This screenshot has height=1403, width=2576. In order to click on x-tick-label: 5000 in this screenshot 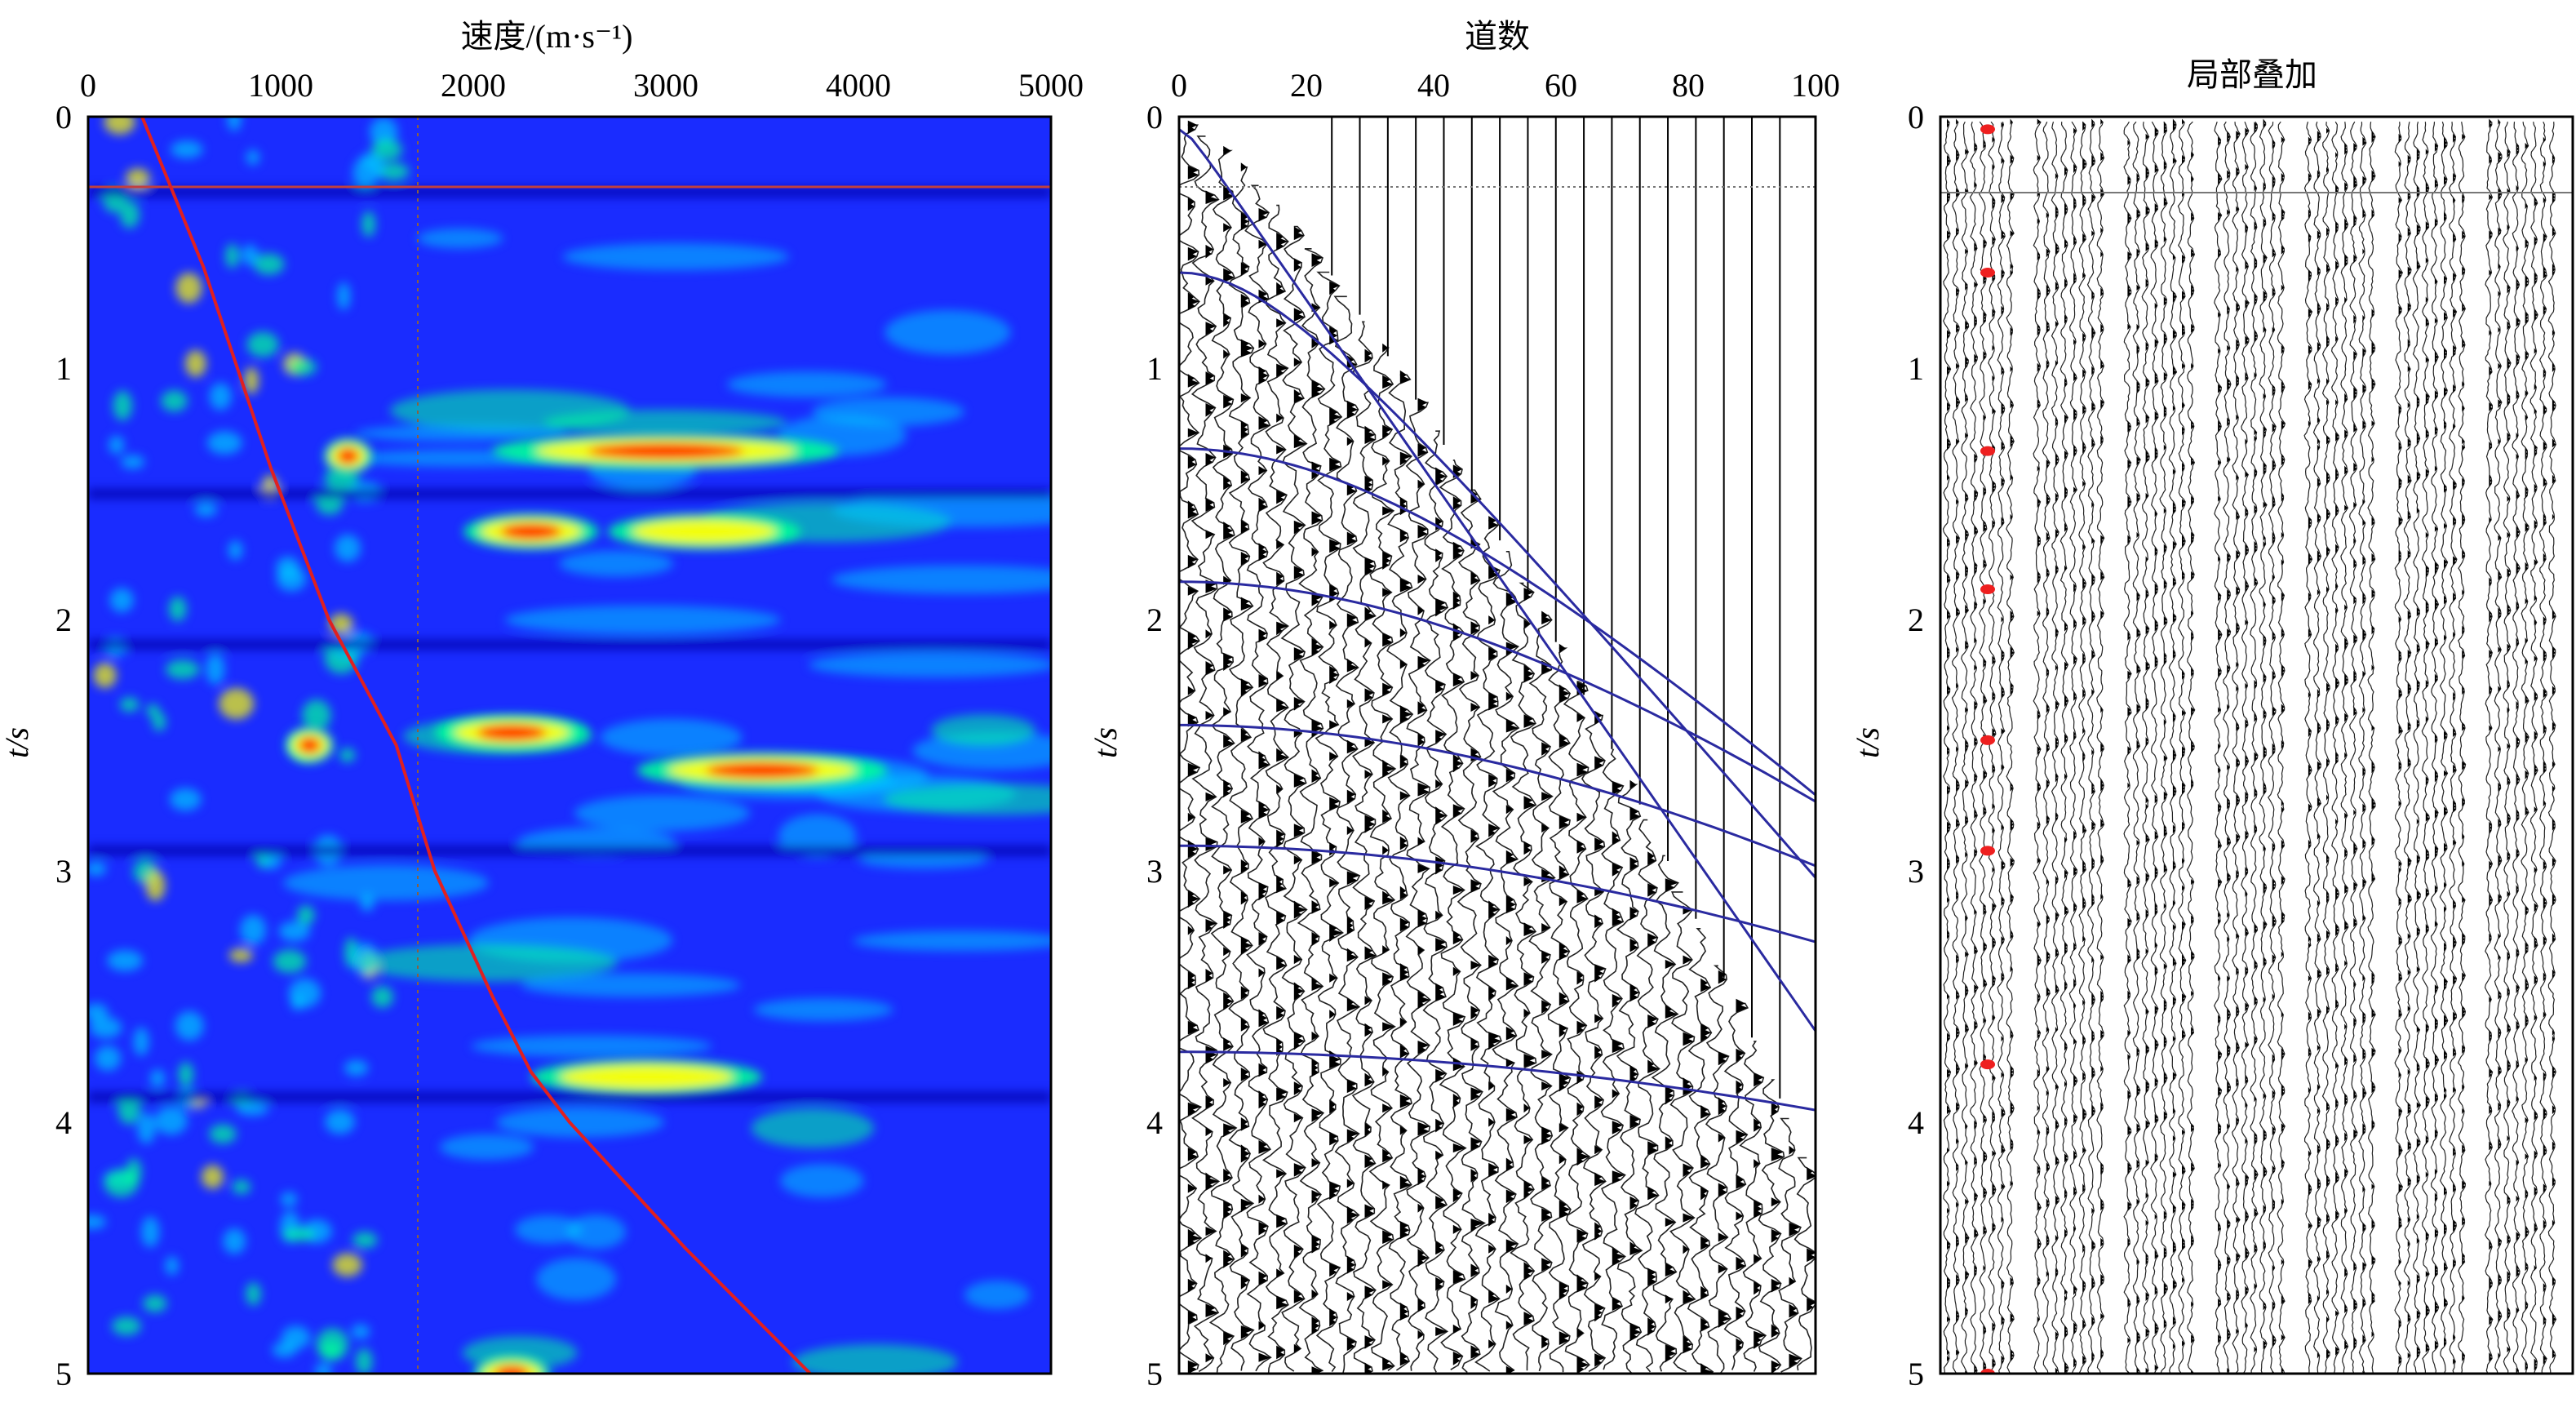, I will do `click(1051, 85)`.